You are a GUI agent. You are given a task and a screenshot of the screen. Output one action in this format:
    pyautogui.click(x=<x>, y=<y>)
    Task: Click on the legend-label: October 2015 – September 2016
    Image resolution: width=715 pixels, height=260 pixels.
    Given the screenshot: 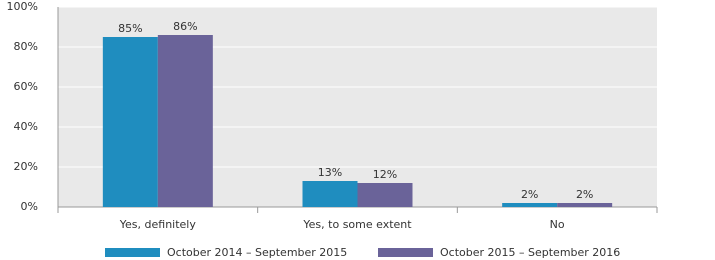 What is the action you would take?
    pyautogui.click(x=530, y=252)
    